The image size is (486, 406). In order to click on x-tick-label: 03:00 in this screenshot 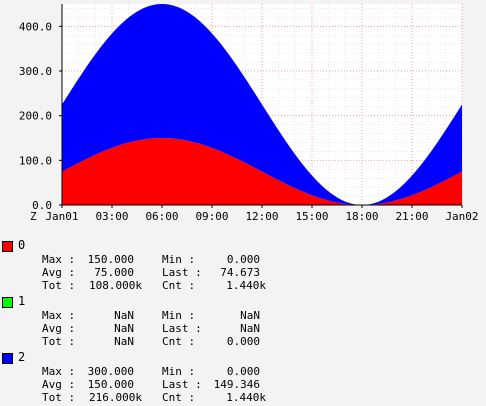, I will do `click(111, 216)`.